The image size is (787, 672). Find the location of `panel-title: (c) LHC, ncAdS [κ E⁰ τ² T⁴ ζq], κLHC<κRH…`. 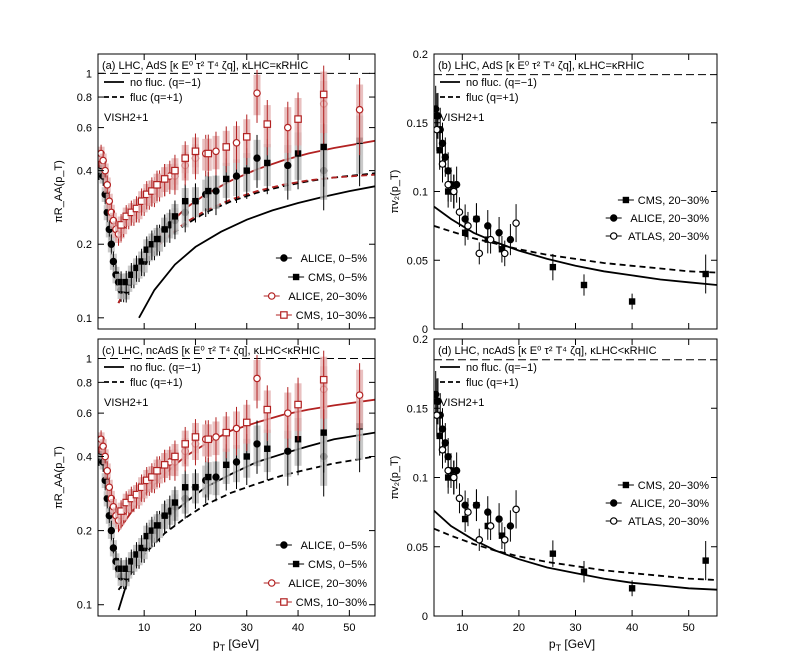

panel-title: (c) LHC, ncAdS [κ E⁰ τ² T⁴ ζq], κLHC<κRH… is located at coordinates (211, 351).